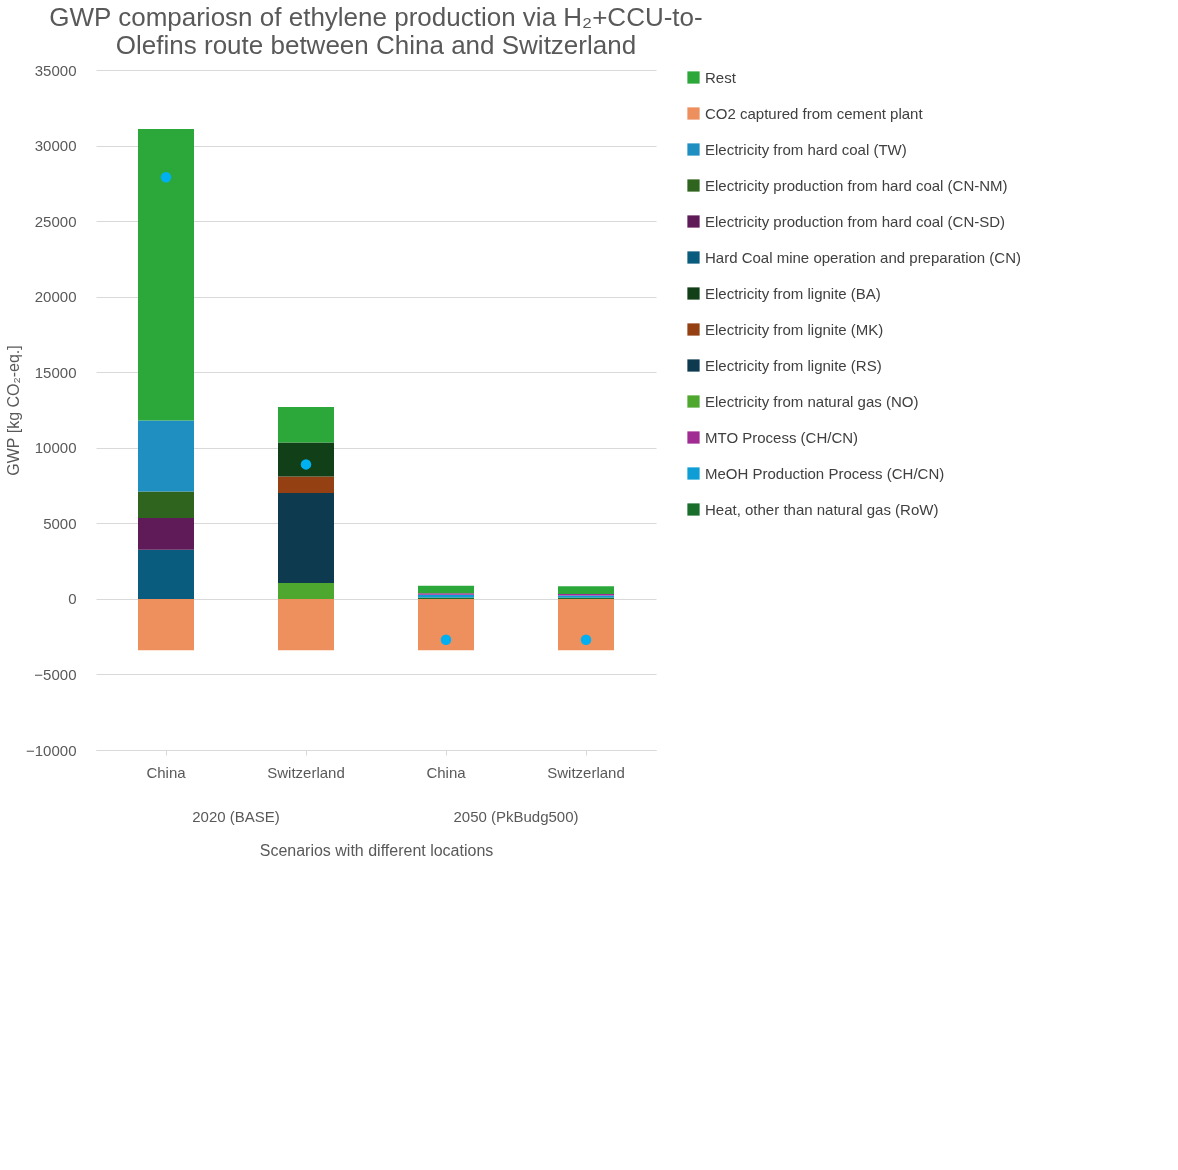 This screenshot has height=1170, width=1178. I want to click on y-tick-label: 35000, so click(55, 70).